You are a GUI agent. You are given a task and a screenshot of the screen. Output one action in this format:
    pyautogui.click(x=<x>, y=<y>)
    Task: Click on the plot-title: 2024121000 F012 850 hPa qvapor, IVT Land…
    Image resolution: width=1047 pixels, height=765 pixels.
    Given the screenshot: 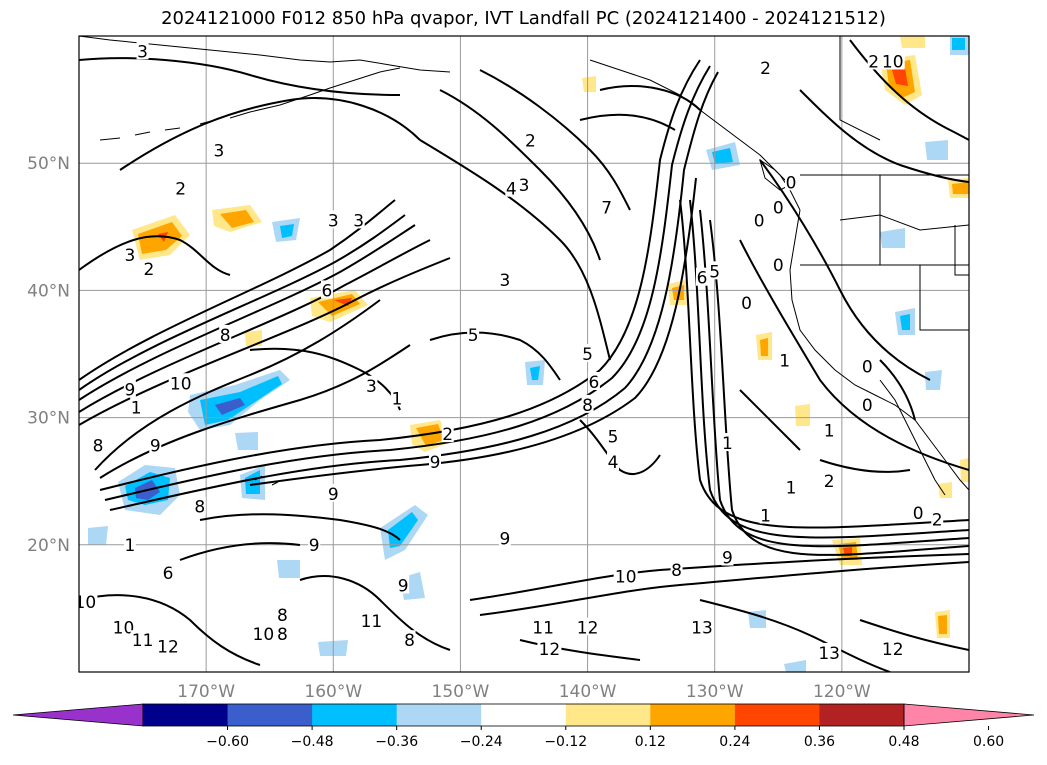 What is the action you would take?
    pyautogui.click(x=523, y=18)
    